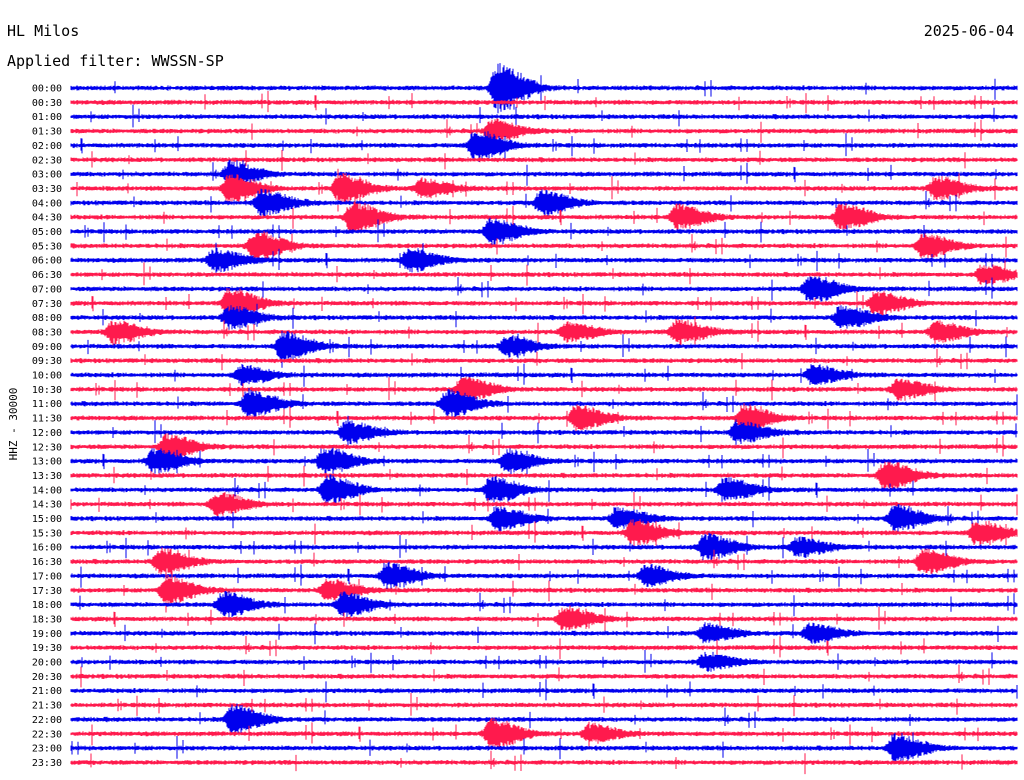  I want to click on row-time-label: 02:30, so click(47, 160).